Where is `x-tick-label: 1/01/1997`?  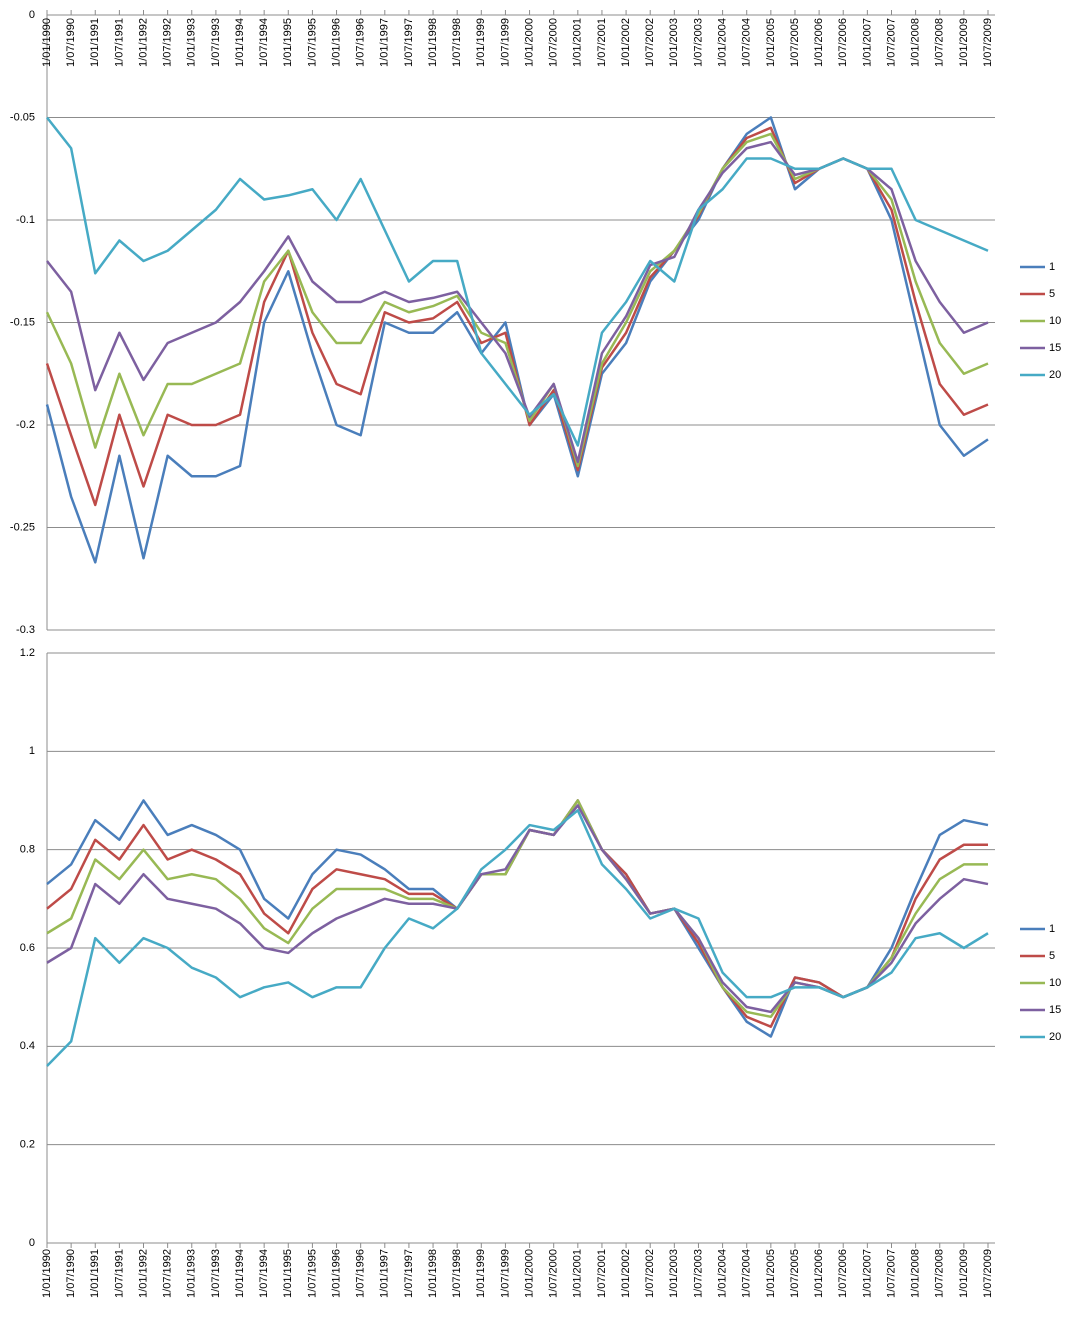
x-tick-label: 1/01/1997 is located at coordinates (385, 1273).